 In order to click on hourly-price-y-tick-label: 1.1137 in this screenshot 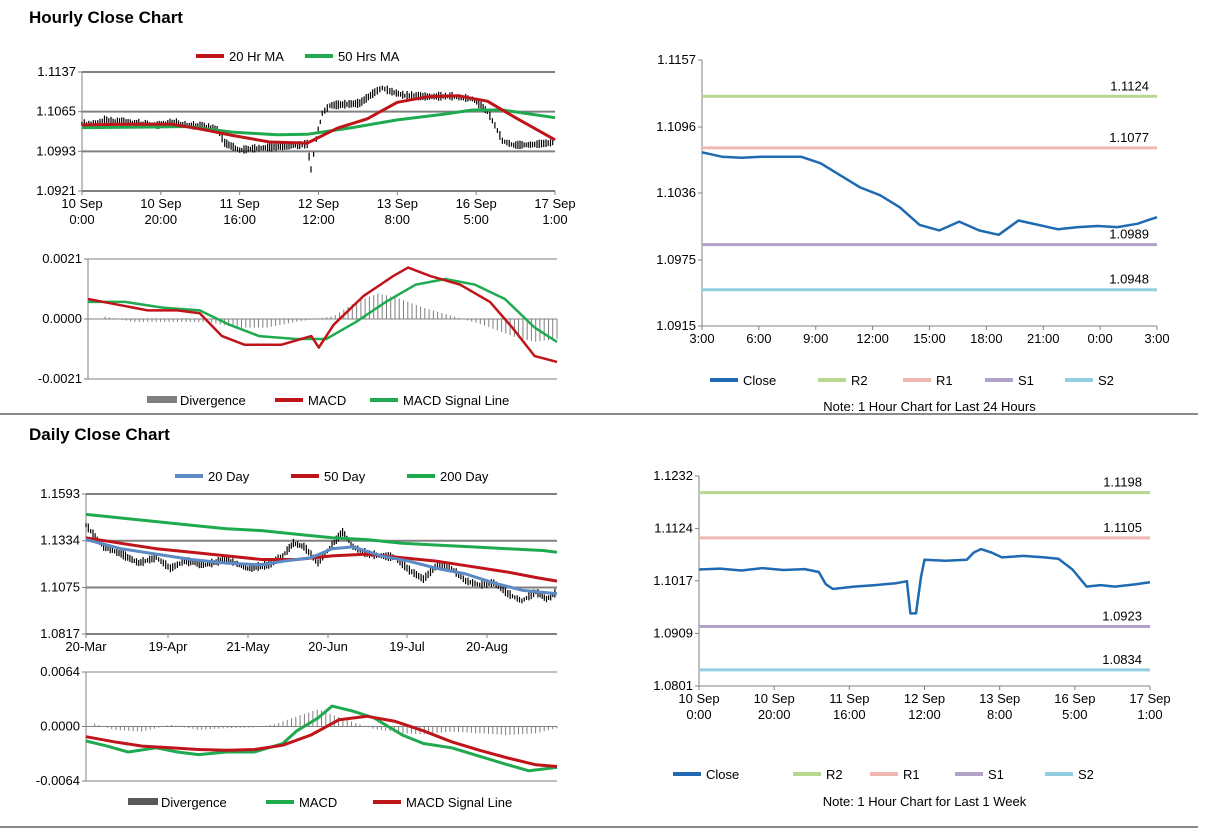, I will do `click(56, 71)`.